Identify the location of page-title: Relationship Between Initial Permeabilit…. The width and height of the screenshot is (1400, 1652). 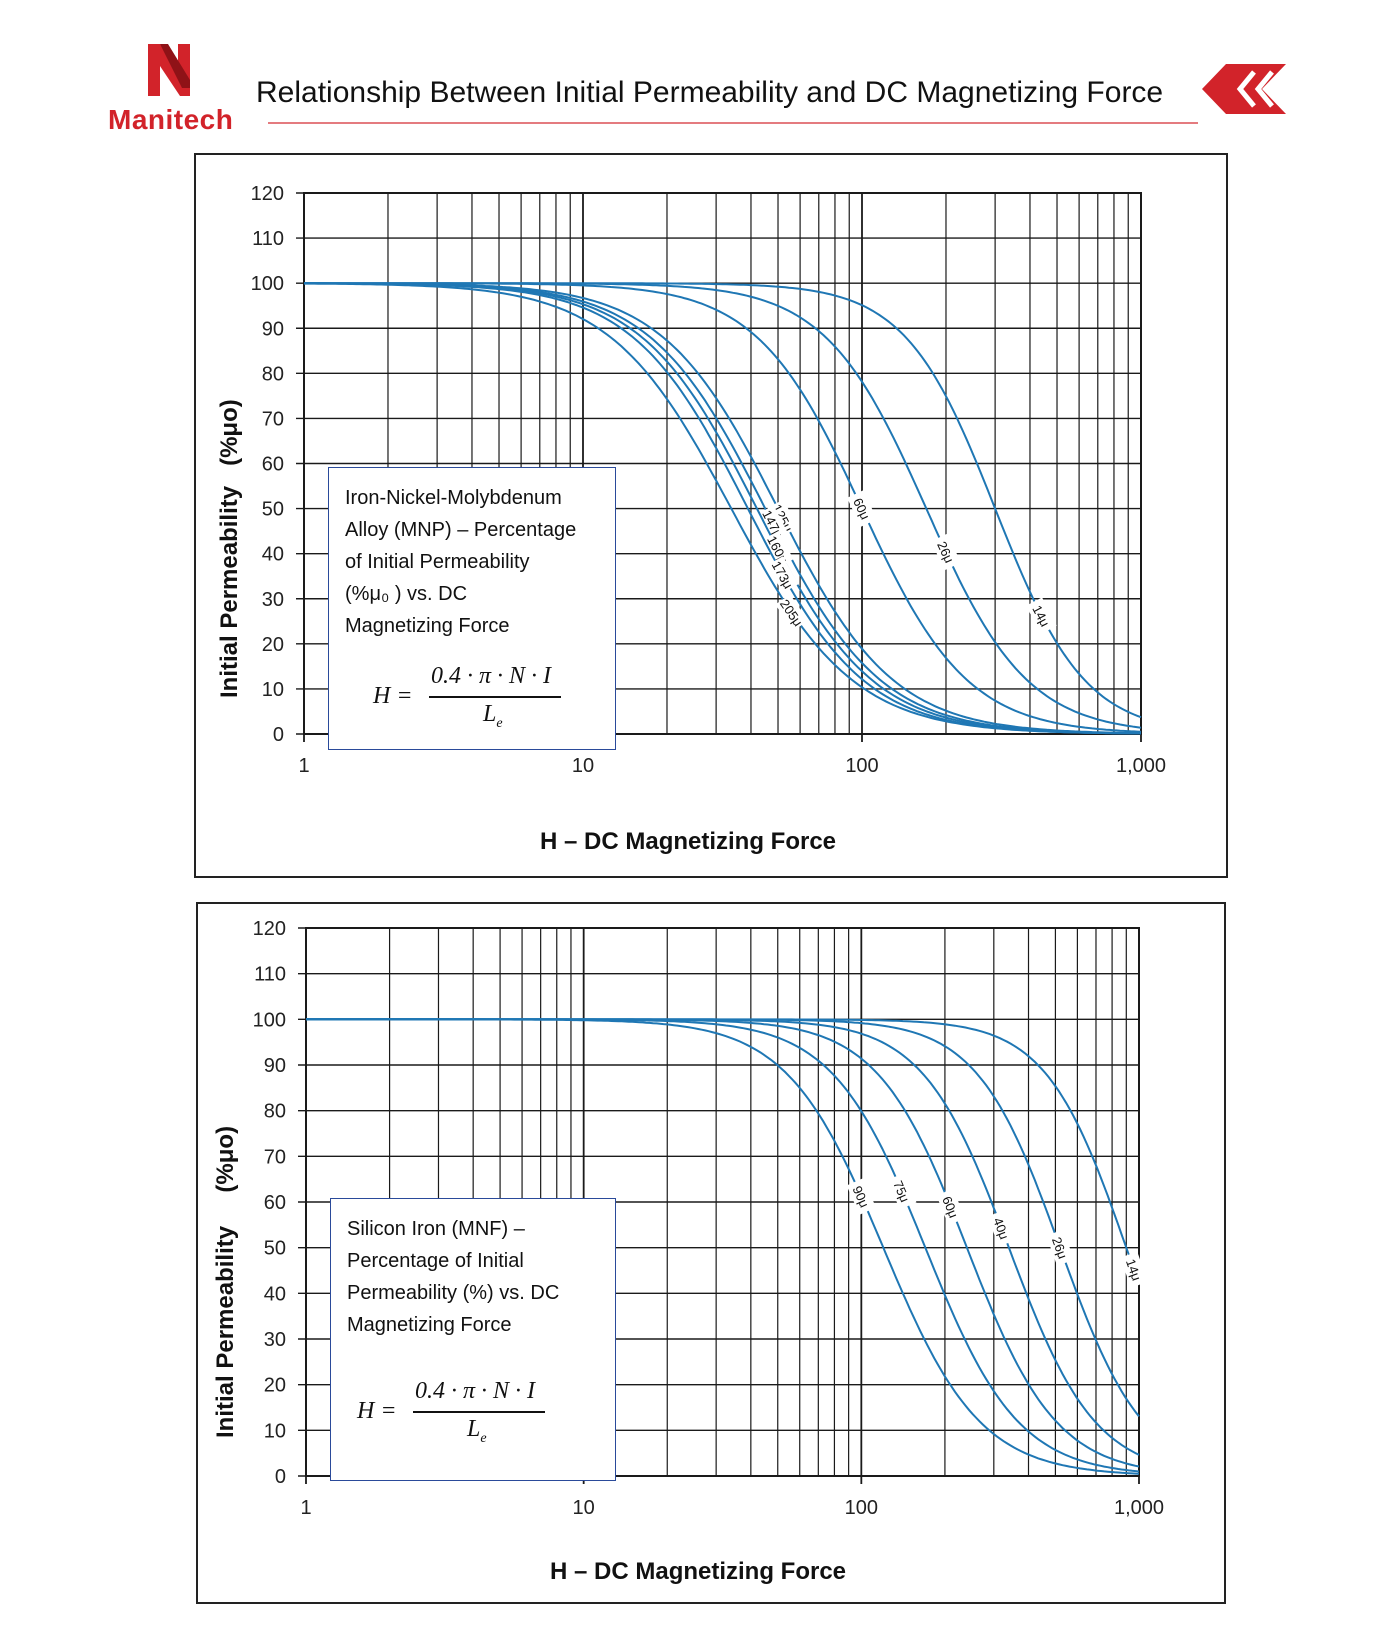
(710, 92).